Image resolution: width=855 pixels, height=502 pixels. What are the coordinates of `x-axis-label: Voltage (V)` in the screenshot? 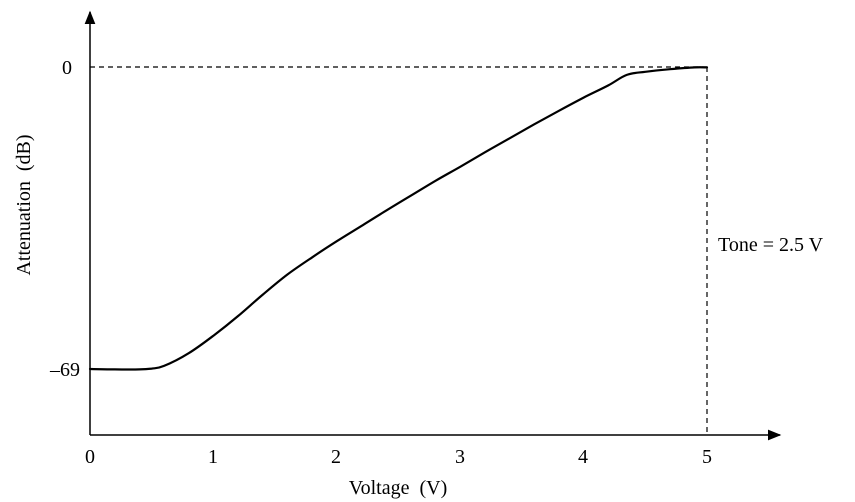 It's located at (398, 488).